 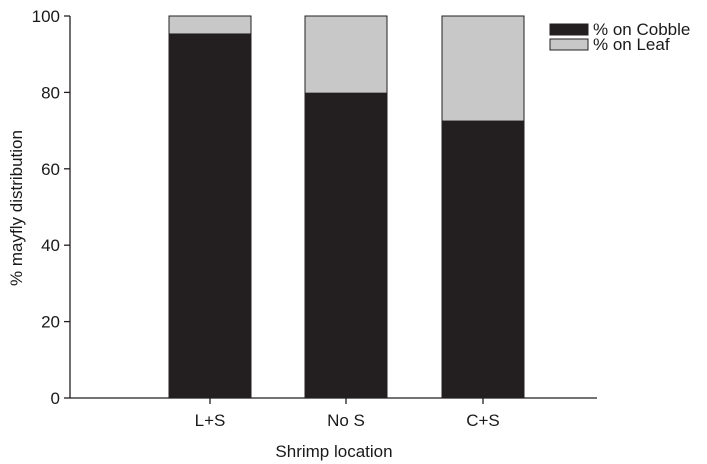 I want to click on legend-label: % on Cobble, so click(x=641, y=29).